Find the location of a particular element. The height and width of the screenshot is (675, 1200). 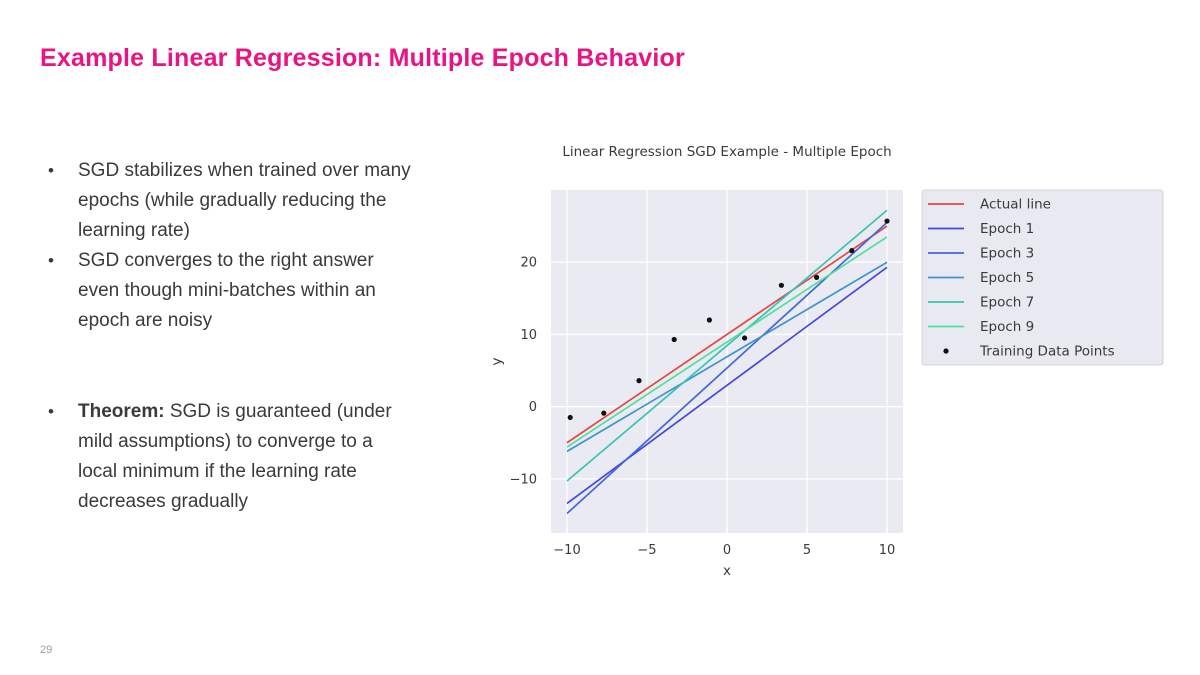

legend-label: Epoch 9 is located at coordinates (1007, 327).